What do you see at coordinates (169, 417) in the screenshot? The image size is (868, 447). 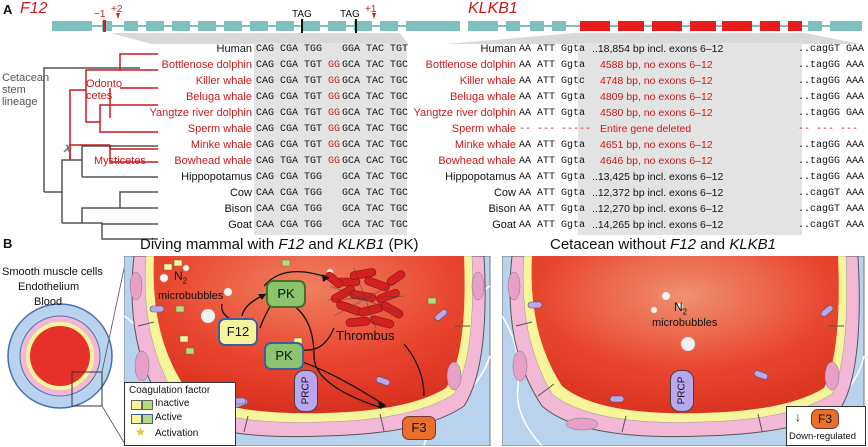 I see `legend-active-label: Active` at bounding box center [169, 417].